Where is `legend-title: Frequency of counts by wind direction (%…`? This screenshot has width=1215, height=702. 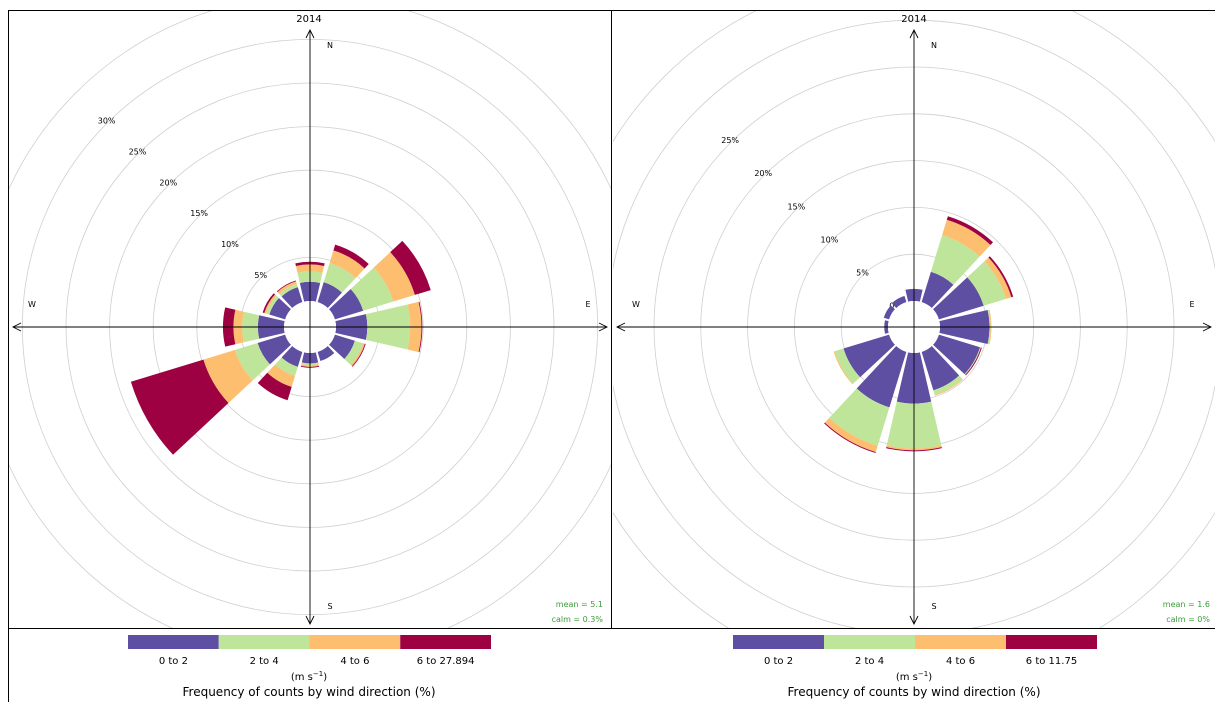
legend-title: Frequency of counts by wind direction (%… is located at coordinates (309, 692).